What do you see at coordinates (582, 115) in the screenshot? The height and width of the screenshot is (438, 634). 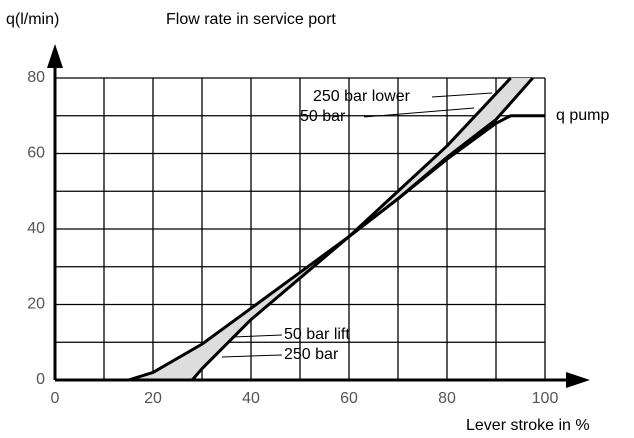 I see `annotation: q pump` at bounding box center [582, 115].